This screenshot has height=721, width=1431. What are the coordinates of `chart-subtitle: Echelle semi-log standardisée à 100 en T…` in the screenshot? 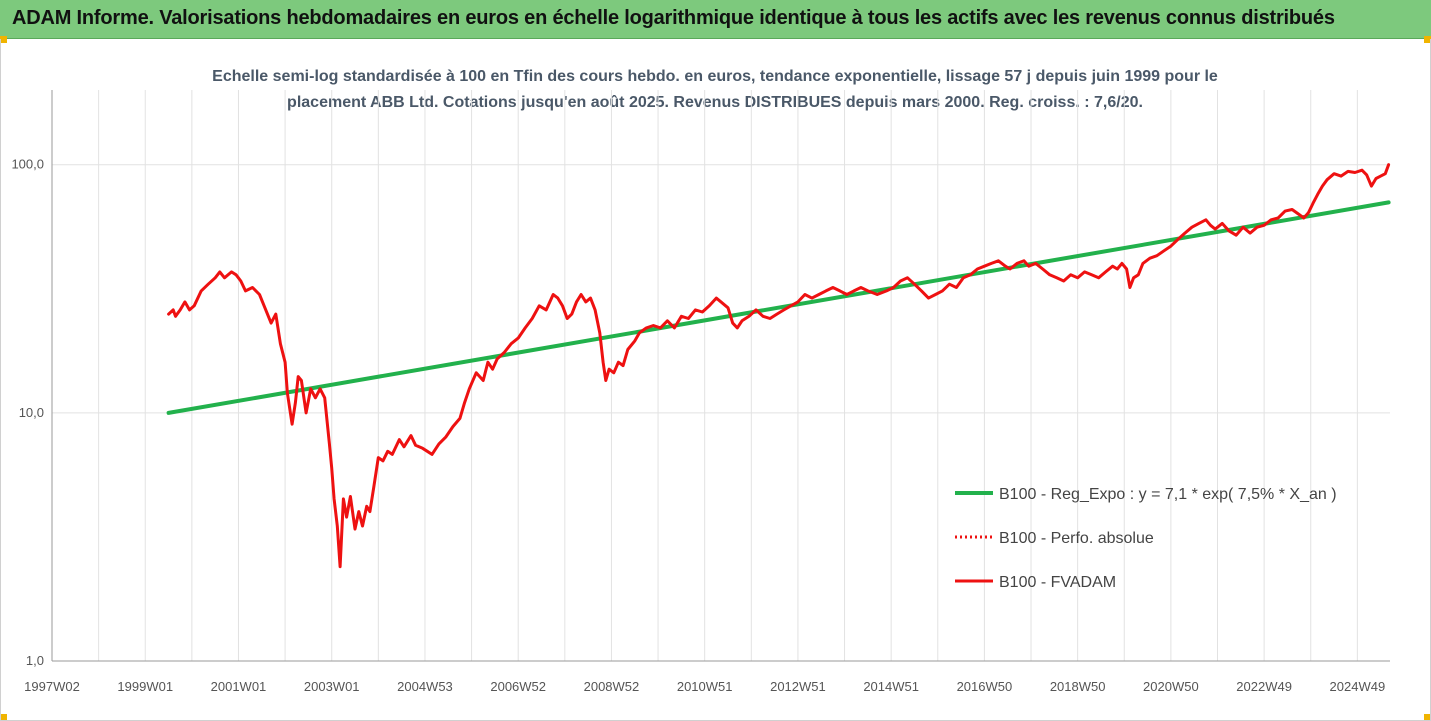 It's located at (715, 90).